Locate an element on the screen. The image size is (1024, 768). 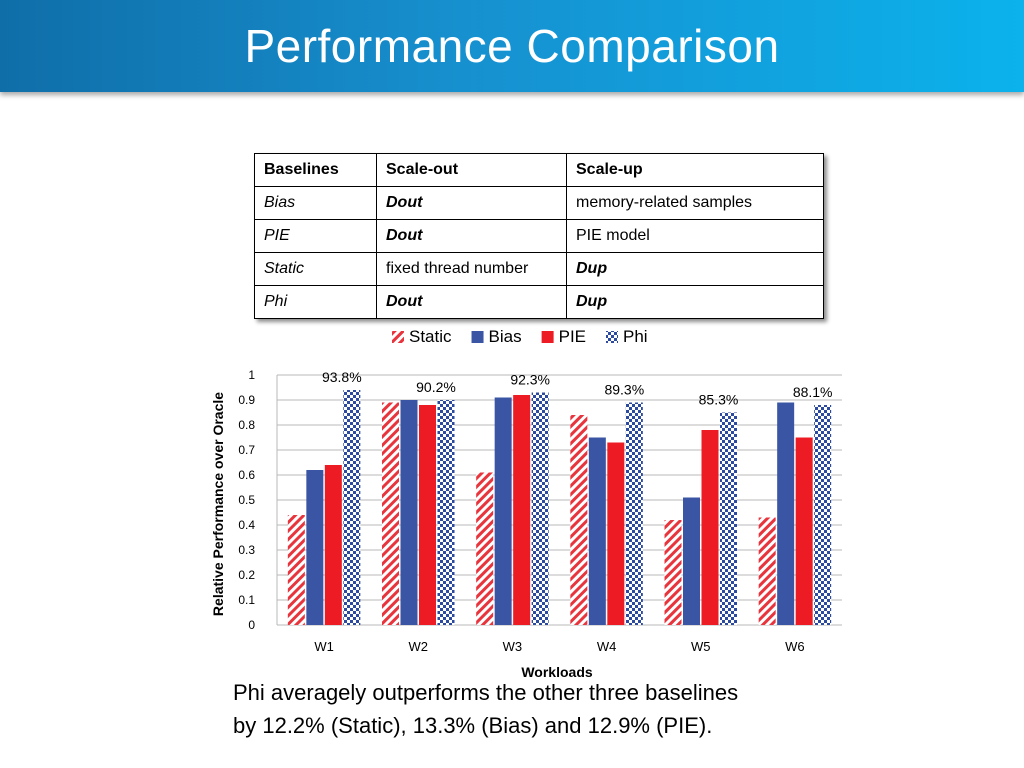
table-header-row: Baselines Scale-out Scale-up is located at coordinates (539, 170).